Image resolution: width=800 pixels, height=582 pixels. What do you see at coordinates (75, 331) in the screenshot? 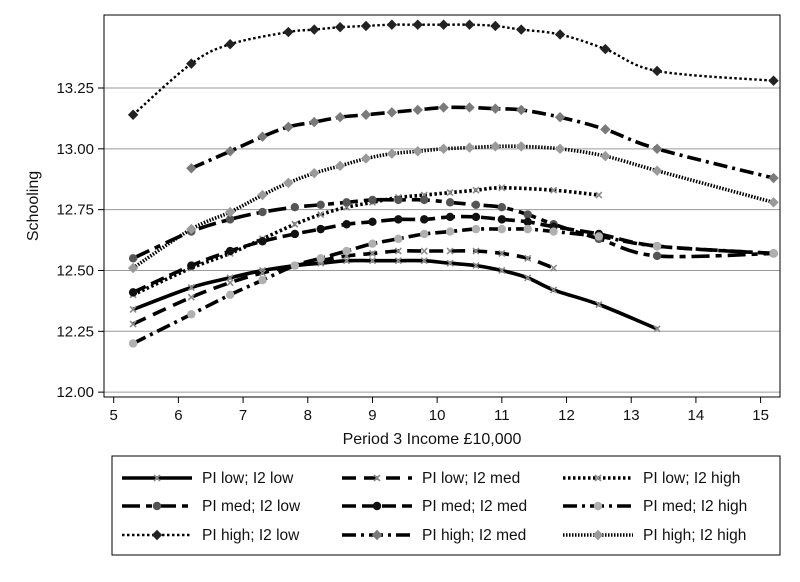
I see `y-tick-label: 12.25` at bounding box center [75, 331].